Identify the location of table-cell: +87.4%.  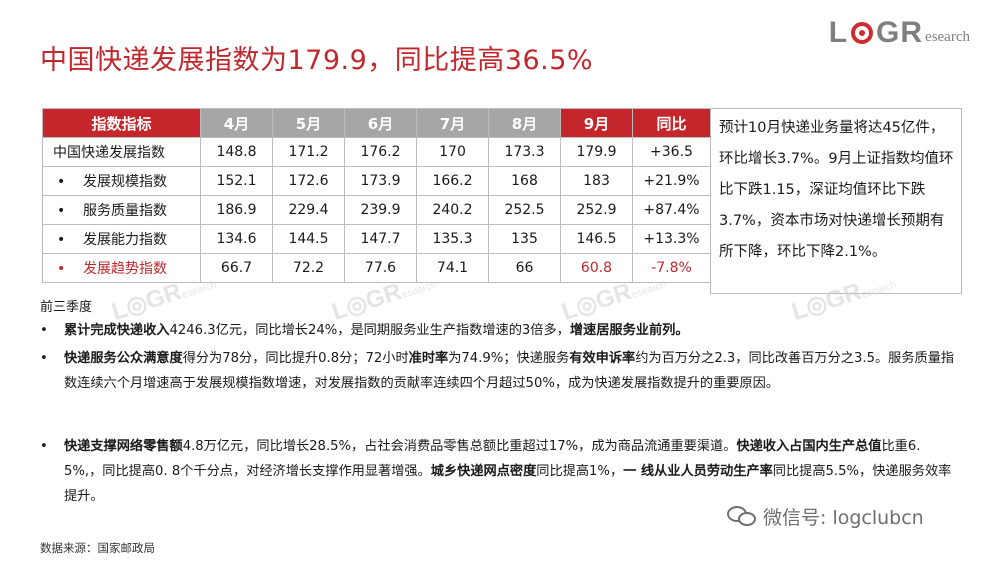
(671, 210).